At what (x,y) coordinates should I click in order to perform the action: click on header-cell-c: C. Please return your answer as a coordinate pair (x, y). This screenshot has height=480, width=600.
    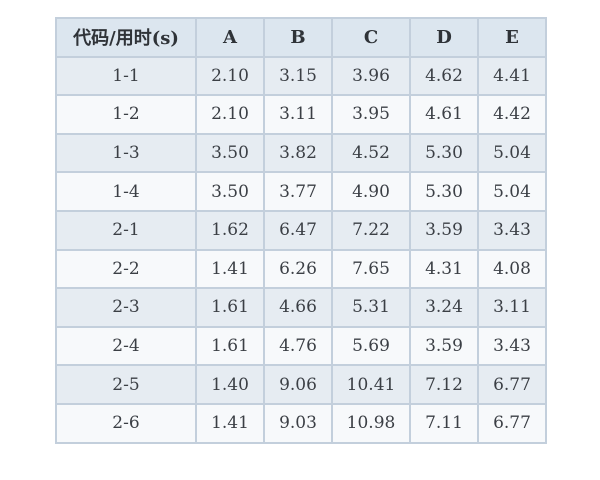
    Looking at the image, I should click on (371, 37).